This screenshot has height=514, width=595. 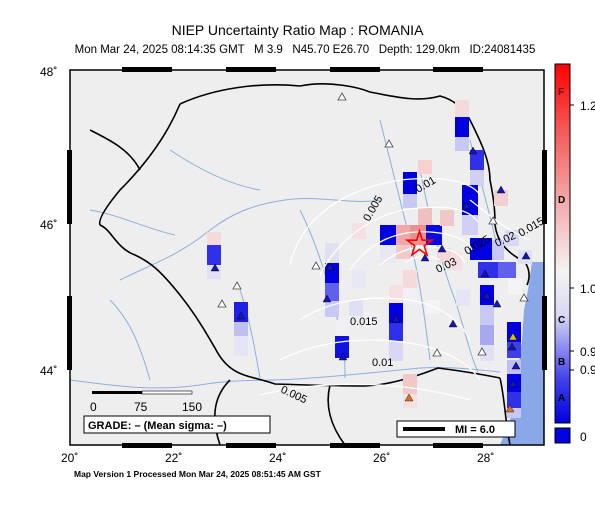 I want to click on scale-label-75: 75, so click(x=141, y=407).